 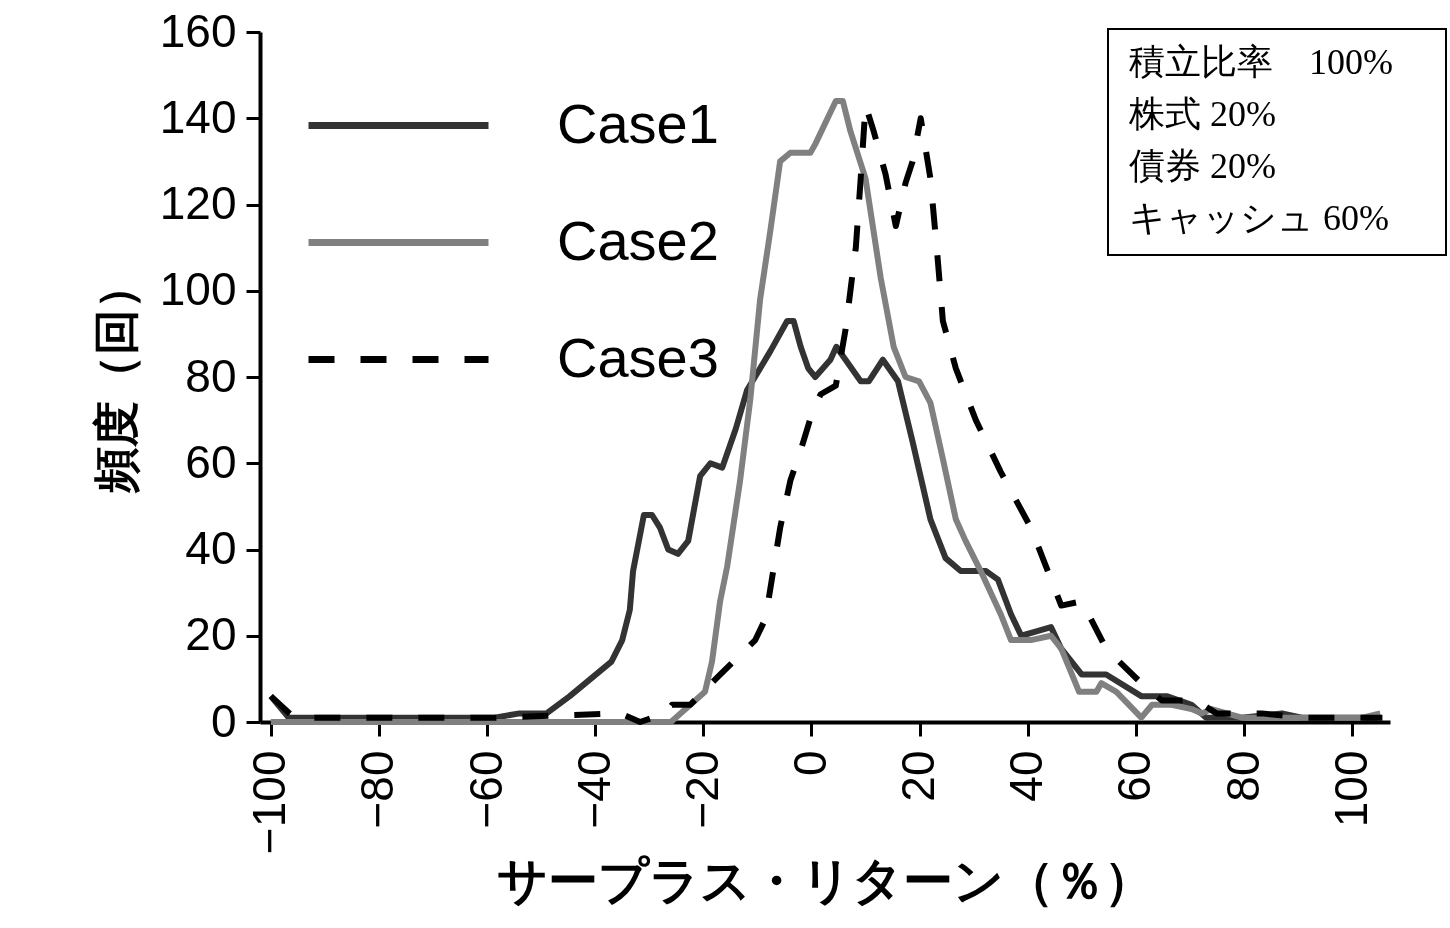 What do you see at coordinates (825, 881) in the screenshot?
I see `x-axis-title: サープラス・リターン（％）` at bounding box center [825, 881].